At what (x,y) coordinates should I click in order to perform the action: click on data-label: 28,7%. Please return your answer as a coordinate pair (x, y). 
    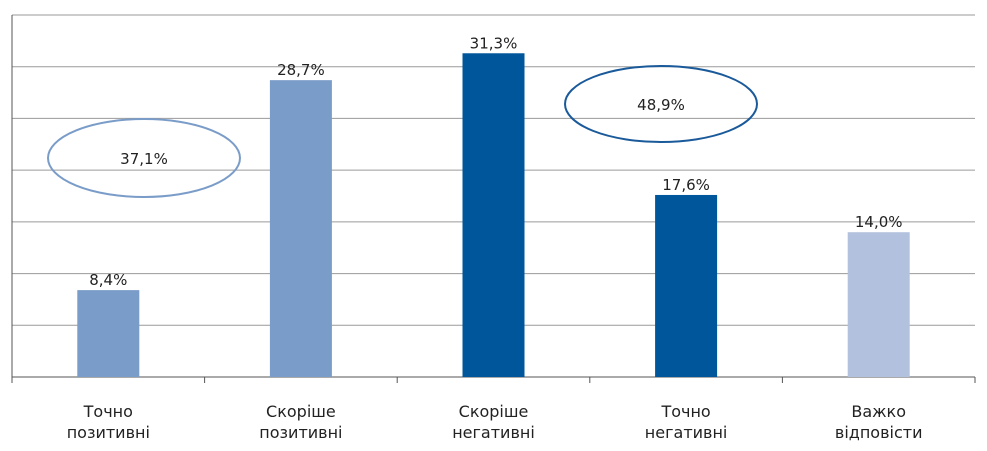
    Looking at the image, I should click on (301, 70).